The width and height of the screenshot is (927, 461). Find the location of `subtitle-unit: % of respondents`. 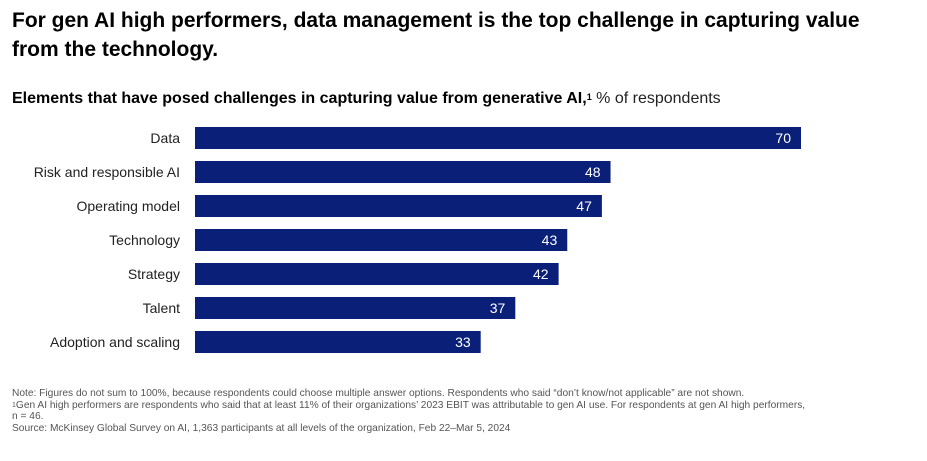

subtitle-unit: % of respondents is located at coordinates (658, 98).